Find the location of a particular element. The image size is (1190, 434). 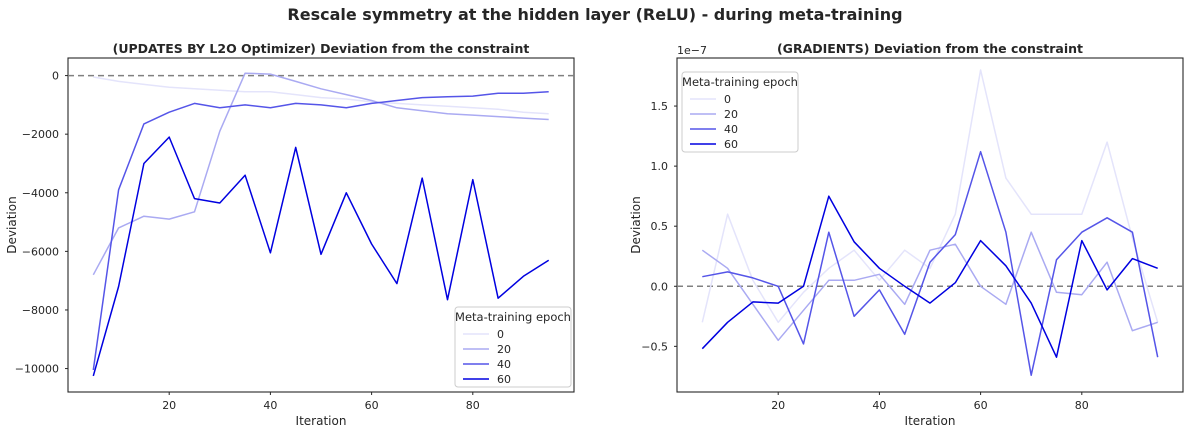

y-tick-label: 0.5 is located at coordinates (660, 226).